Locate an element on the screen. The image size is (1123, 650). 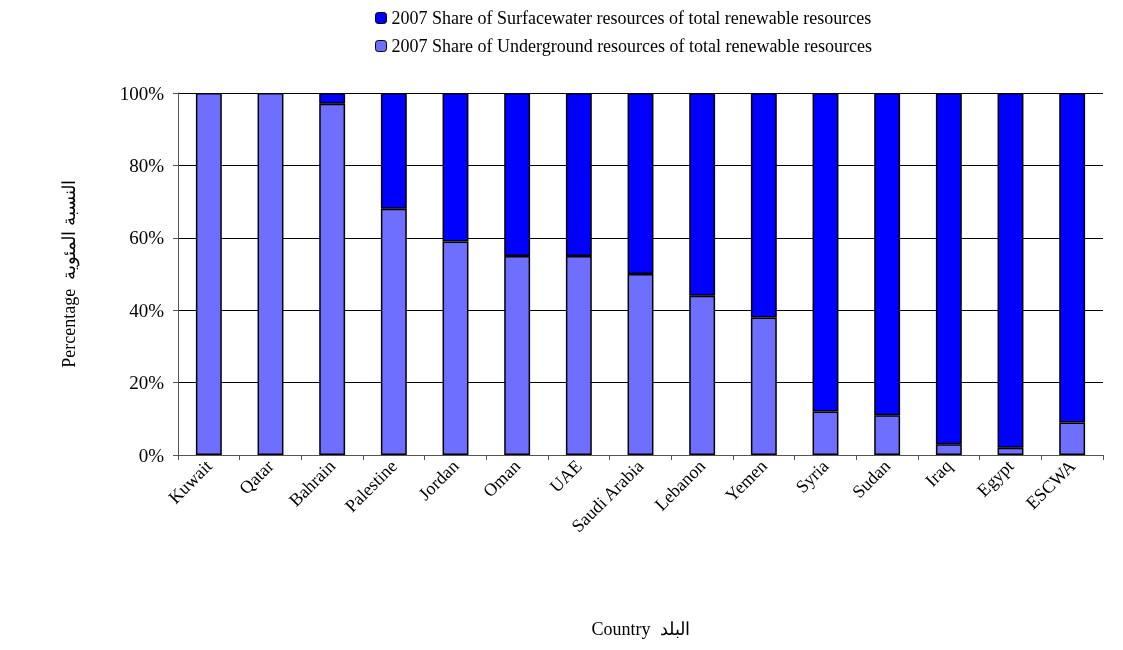
y-tick-label: 40% is located at coordinates (147, 310).